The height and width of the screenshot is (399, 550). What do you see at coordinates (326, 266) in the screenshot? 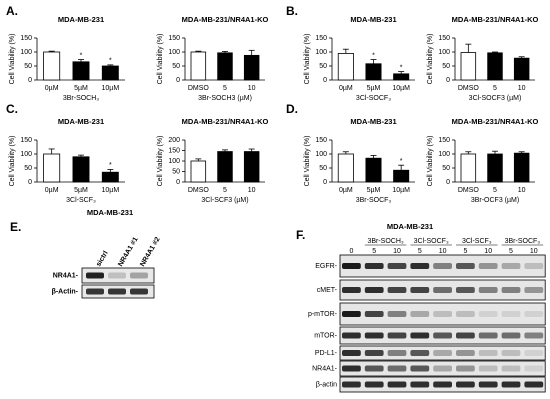
I see `row-label: EGFR-` at bounding box center [326, 266].